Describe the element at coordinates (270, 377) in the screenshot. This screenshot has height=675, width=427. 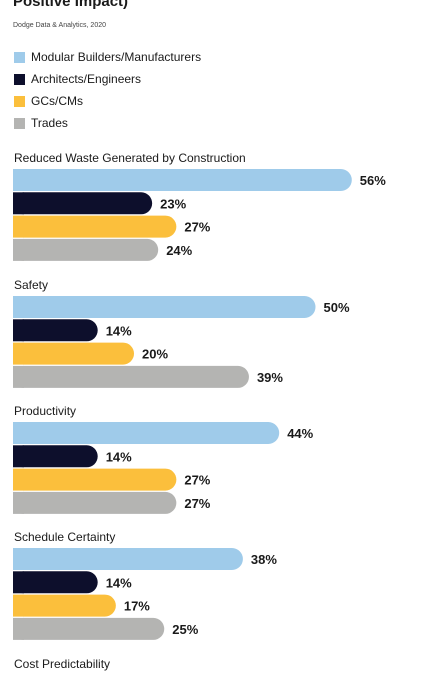
I see `value-label: 39%` at that location.